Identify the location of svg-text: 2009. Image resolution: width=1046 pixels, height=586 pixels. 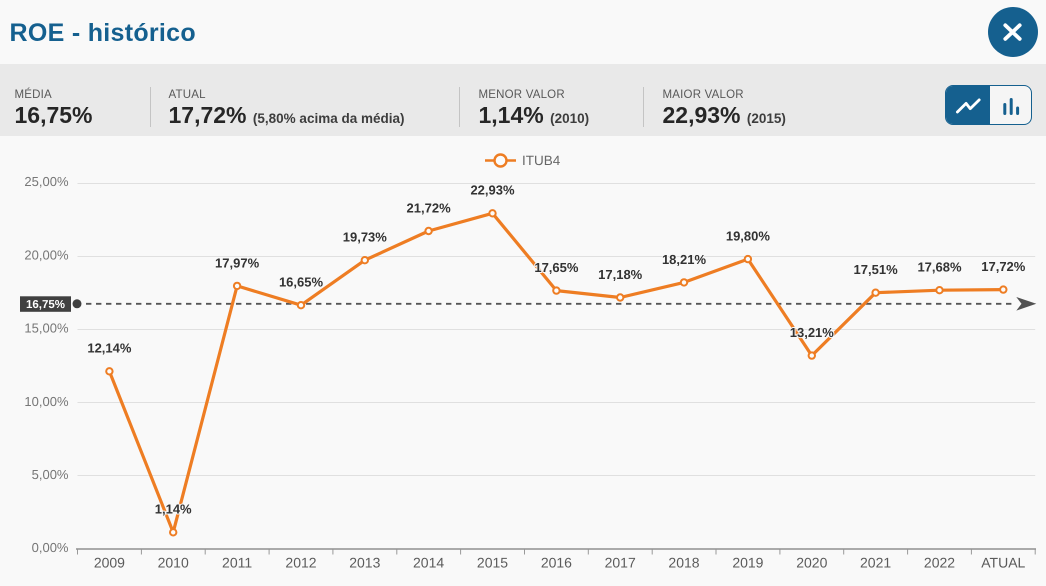
(109, 563).